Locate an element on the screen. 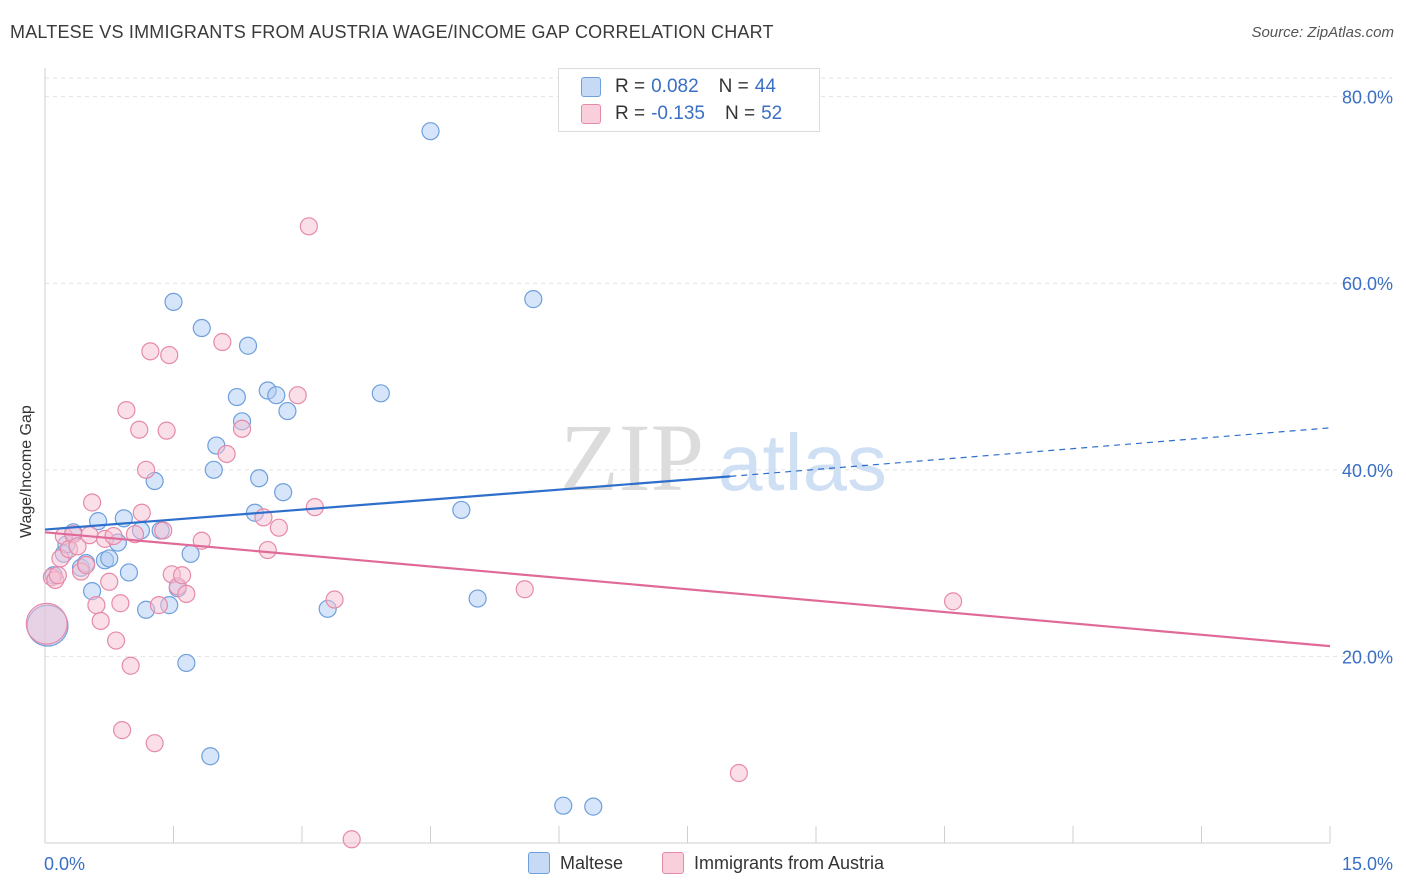 Image resolution: width=1406 pixels, height=892 pixels. watermark: ZIP atlas is located at coordinates (723, 457).